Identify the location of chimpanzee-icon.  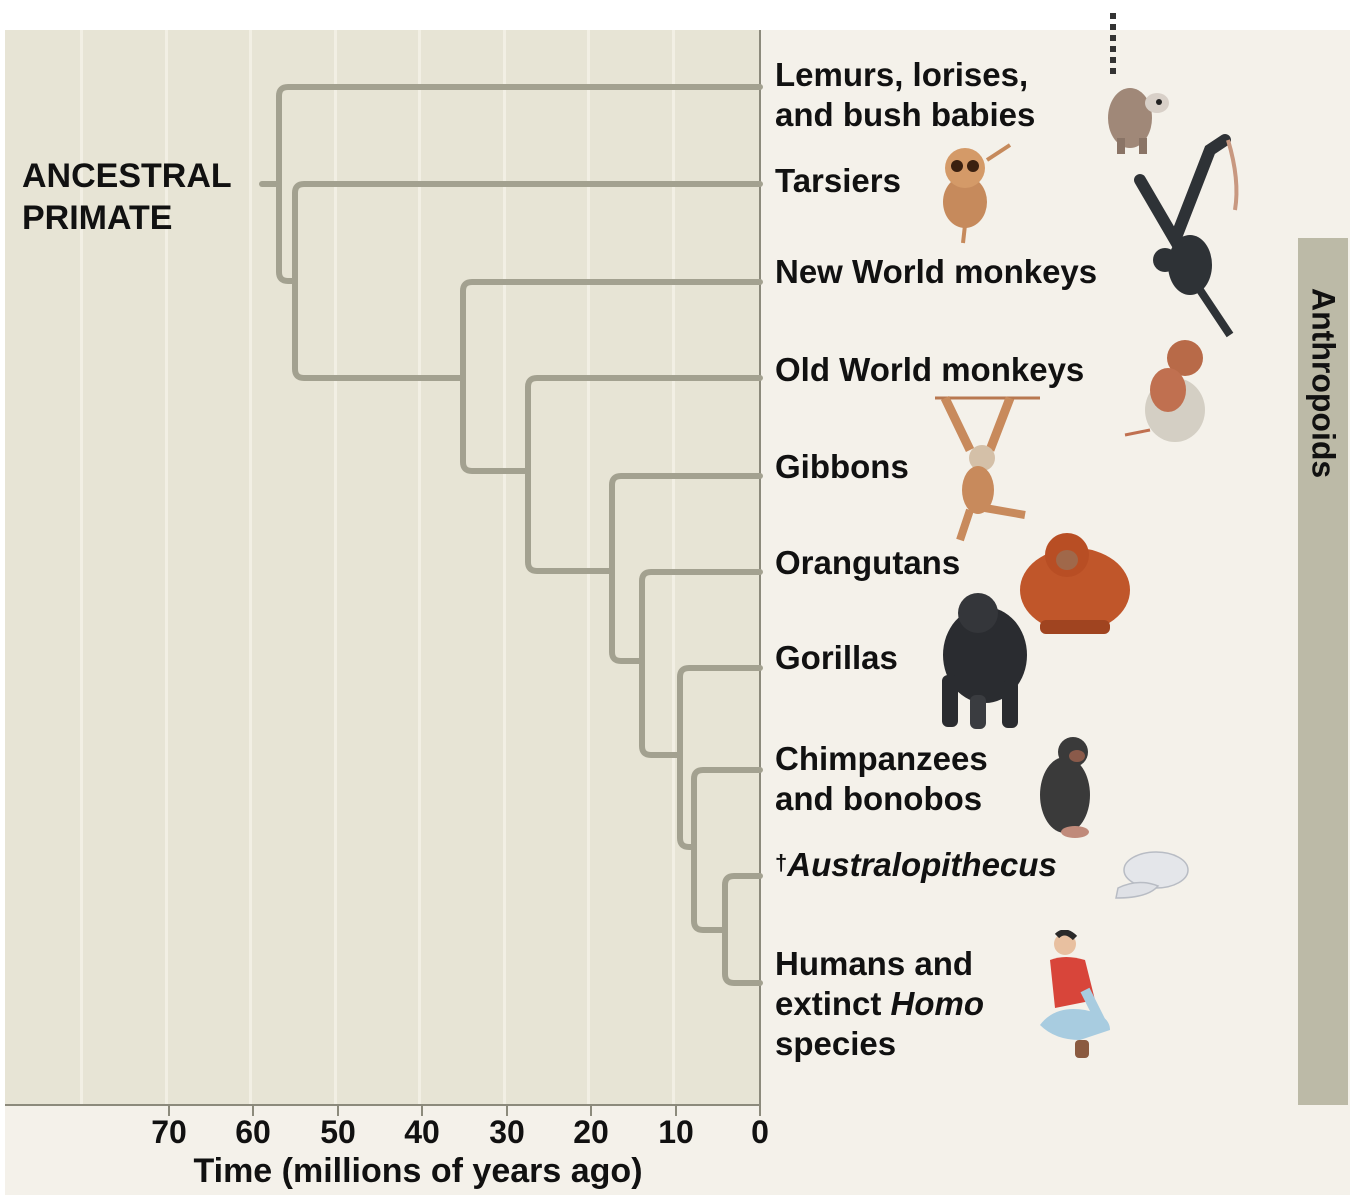
(1065, 787).